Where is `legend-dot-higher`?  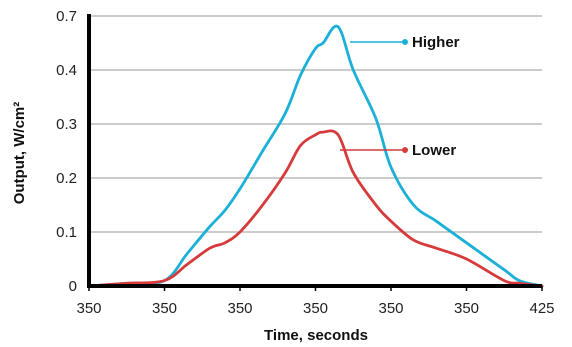
legend-dot-higher is located at coordinates (405, 42).